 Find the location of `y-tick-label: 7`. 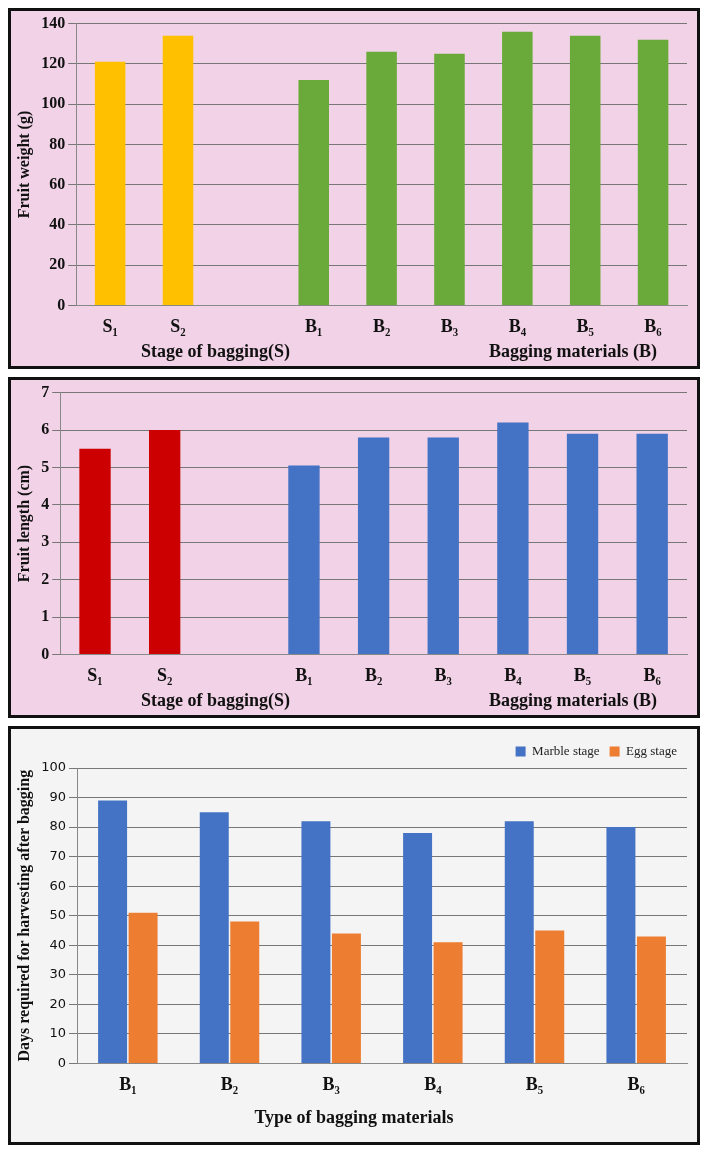

y-tick-label: 7 is located at coordinates (45, 391).